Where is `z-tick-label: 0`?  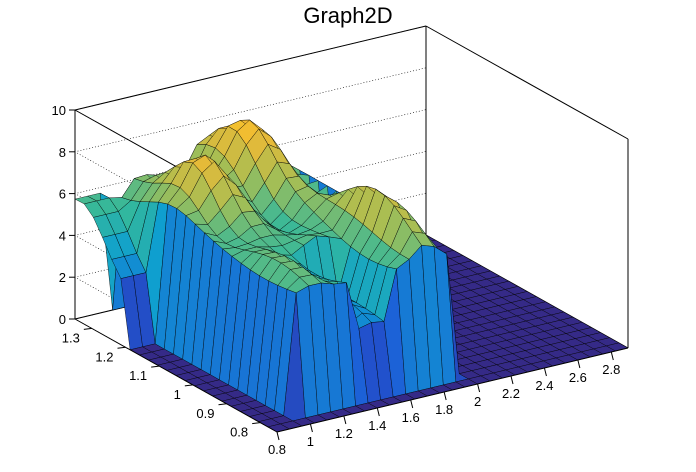
z-tick-label: 0 is located at coordinates (62, 319).